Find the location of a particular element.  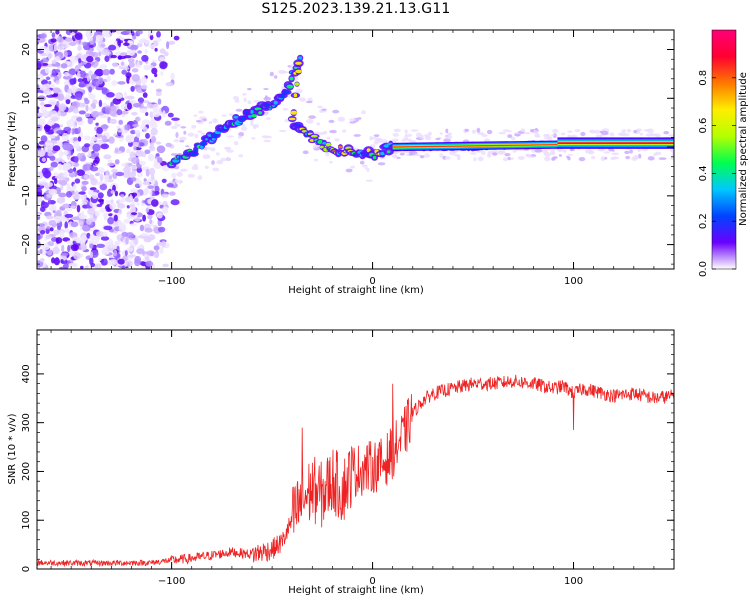

spectrogram-y-tick-label: −10 is located at coordinates (26, 195).